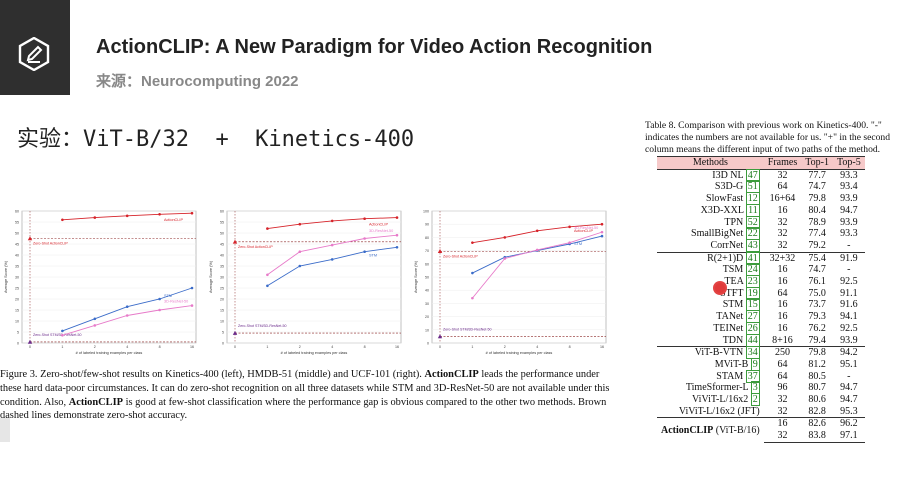 This screenshot has width=914, height=491. What do you see at coordinates (570, 347) in the screenshot?
I see `x-tick-label: 8` at bounding box center [570, 347].